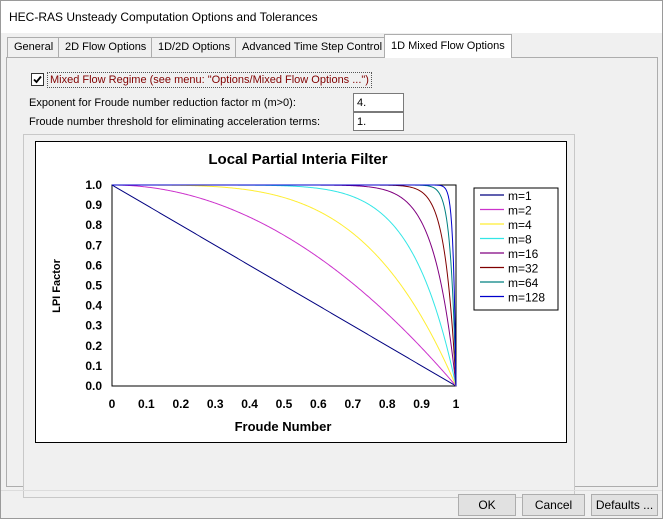  I want to click on legend-box, so click(516, 249).